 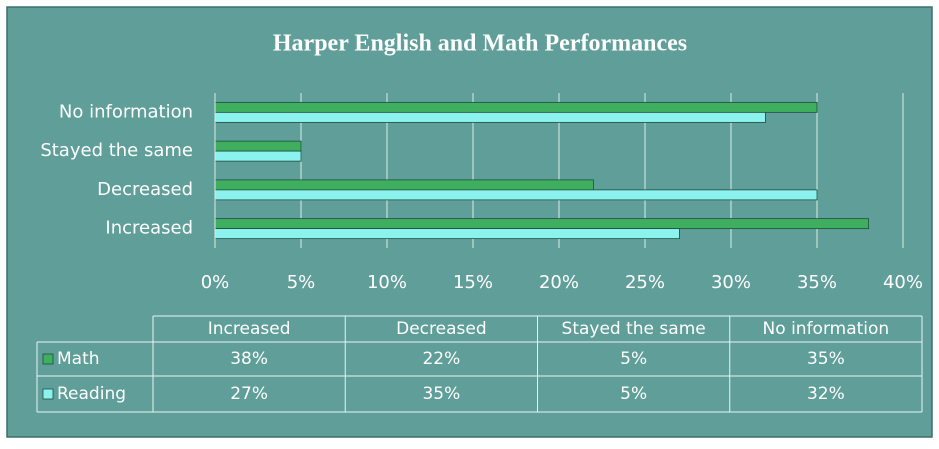 What do you see at coordinates (145, 189) in the screenshot?
I see `y-tick-label: Decreased` at bounding box center [145, 189].